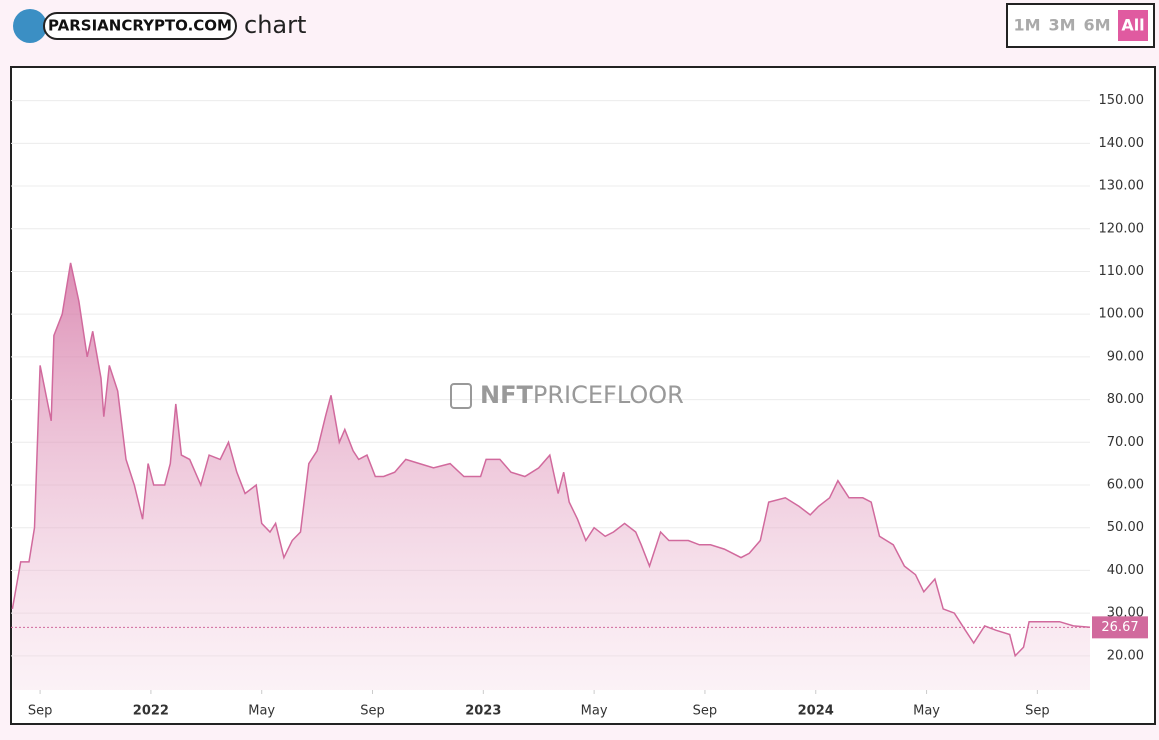 Image resolution: width=1159 pixels, height=740 pixels. What do you see at coordinates (608, 395) in the screenshot?
I see `watermark-rest: PRICEFLOOR` at bounding box center [608, 395].